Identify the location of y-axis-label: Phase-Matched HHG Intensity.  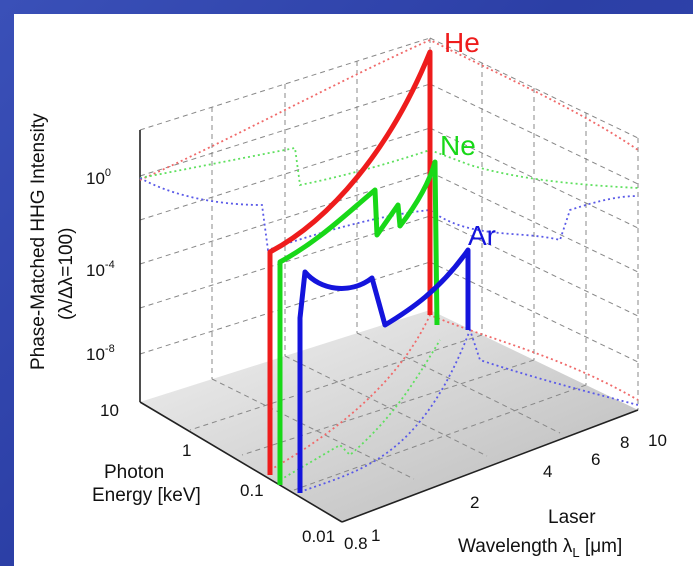
(38, 241).